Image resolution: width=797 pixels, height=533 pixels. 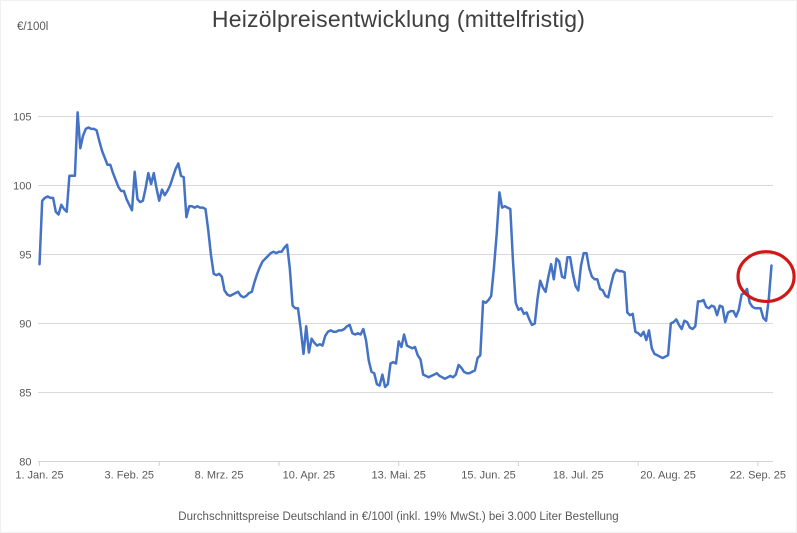 I want to click on chart-title: Heizölpreisentwicklung (mittelfristig), so click(x=398, y=19).